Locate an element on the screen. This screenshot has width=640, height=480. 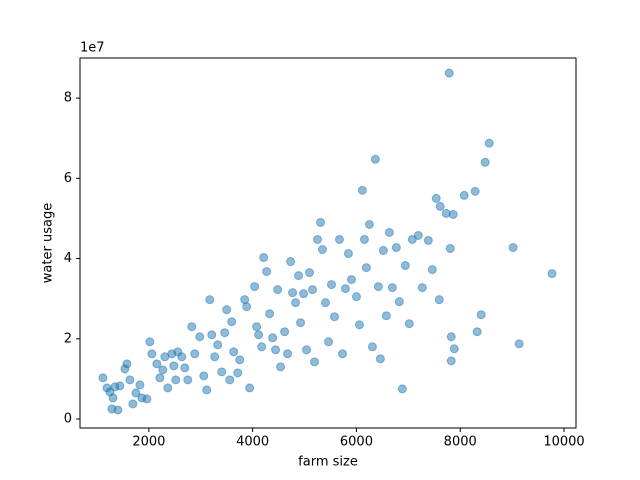
x-tick-label: 10000 is located at coordinates (563, 442).